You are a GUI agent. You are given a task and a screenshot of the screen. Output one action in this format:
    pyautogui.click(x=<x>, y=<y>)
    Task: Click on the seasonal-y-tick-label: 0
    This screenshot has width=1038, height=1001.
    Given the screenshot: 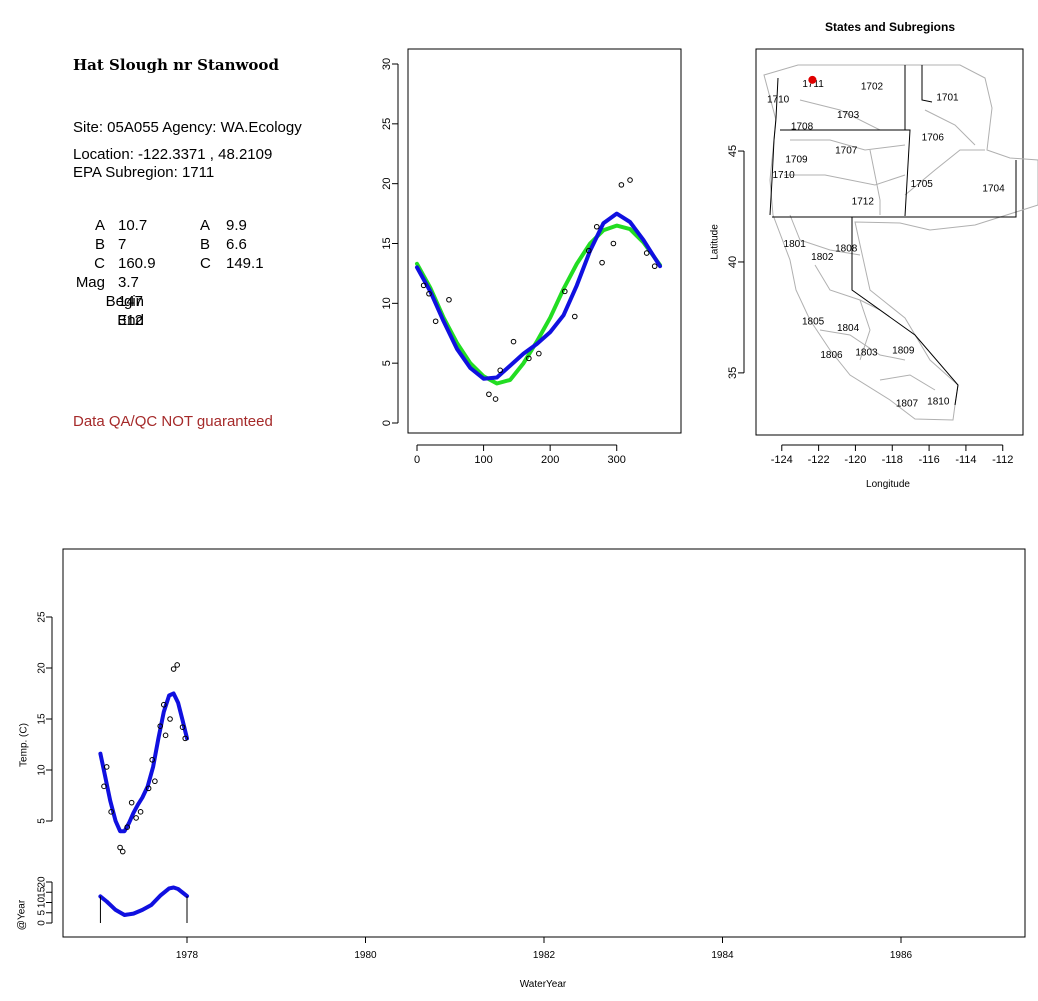 What is the action you would take?
    pyautogui.click(x=387, y=423)
    